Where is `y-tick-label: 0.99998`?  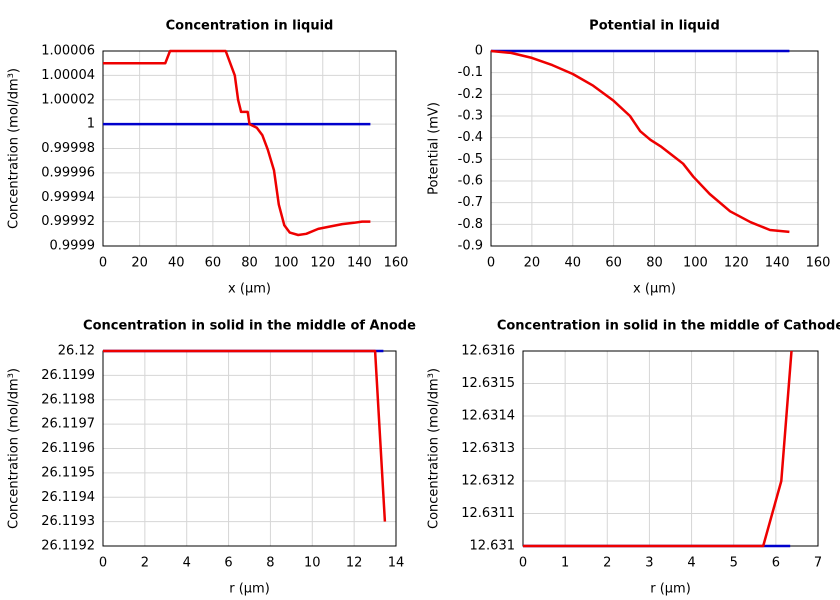
y-tick-label: 0.99998 is located at coordinates (68, 148).